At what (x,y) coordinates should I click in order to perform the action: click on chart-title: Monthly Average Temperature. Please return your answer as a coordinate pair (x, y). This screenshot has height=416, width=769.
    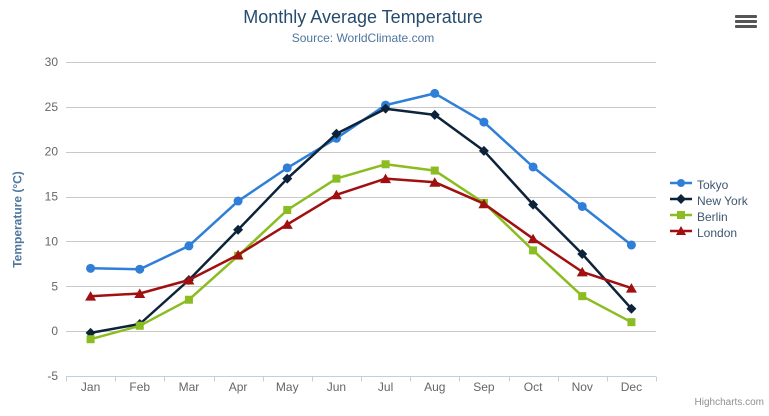
    Looking at the image, I should click on (363, 17).